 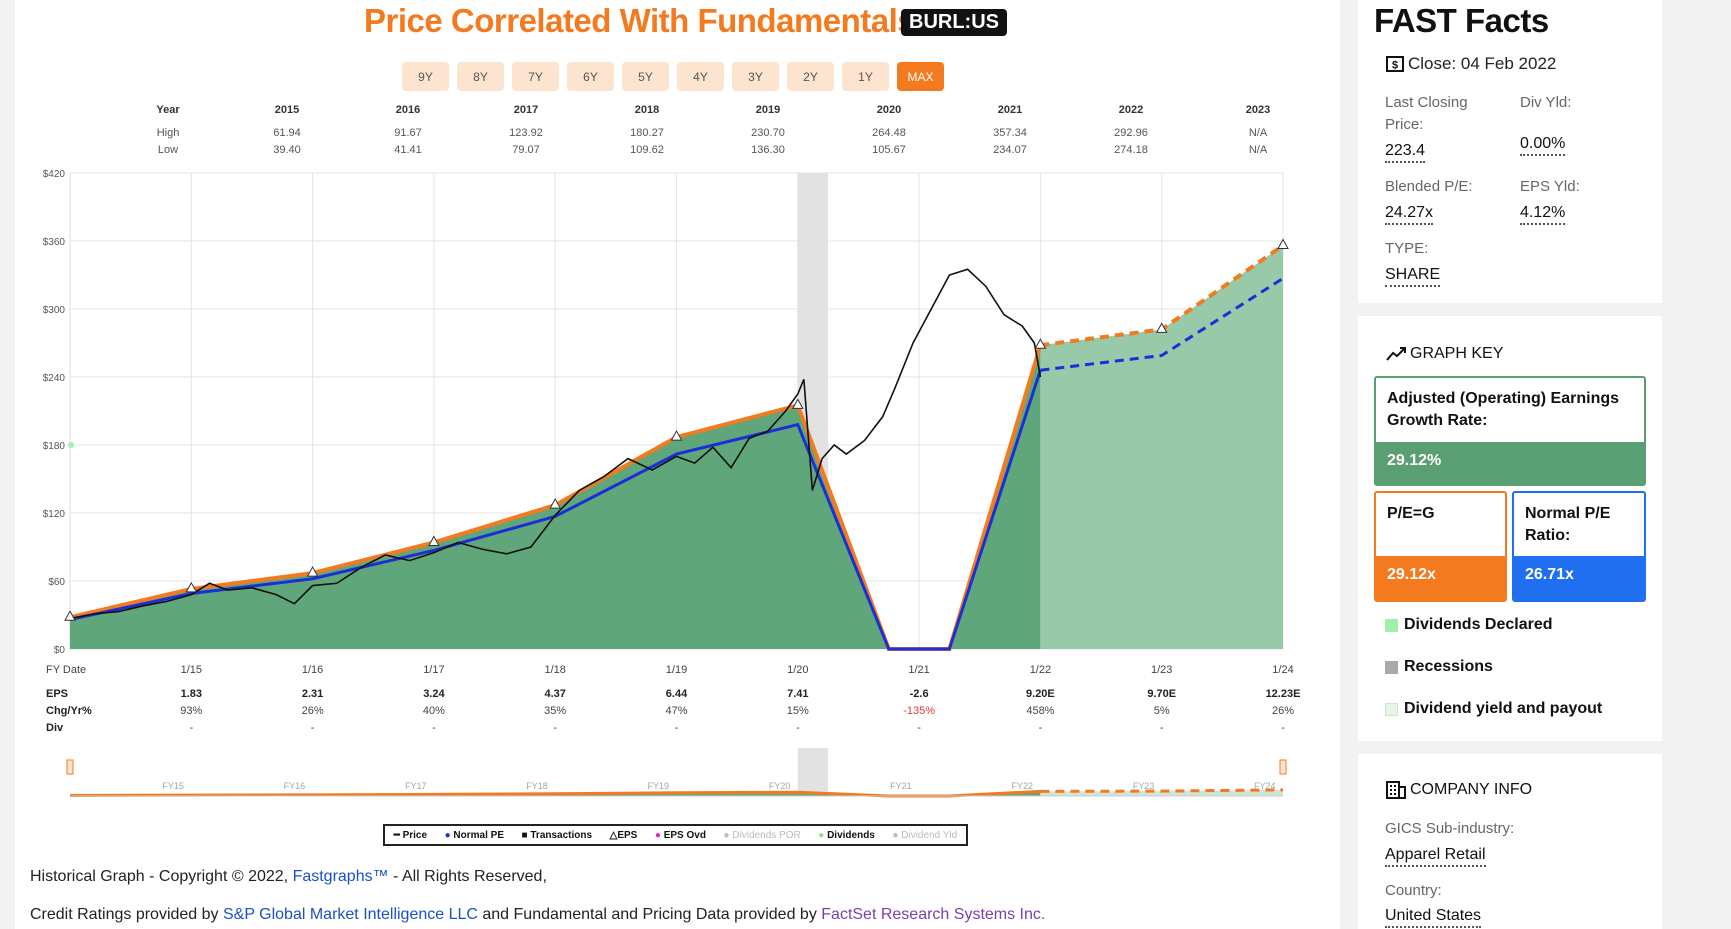 I want to click on div-yld-value: 0.00%, so click(x=1543, y=145).